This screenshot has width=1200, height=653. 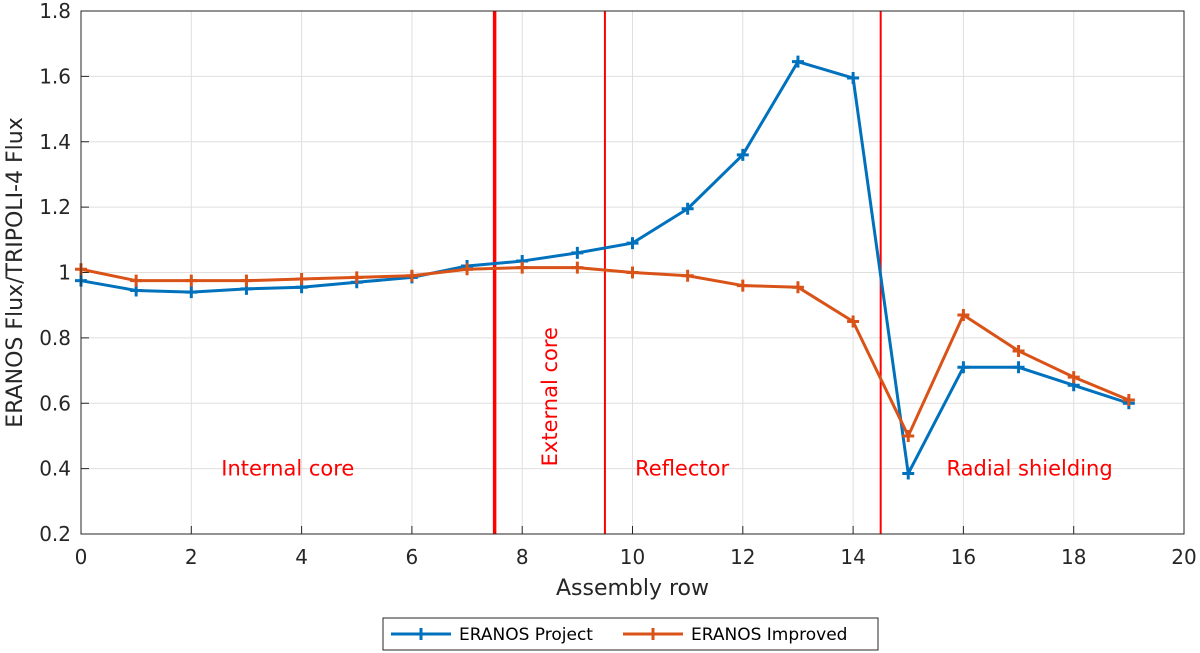 I want to click on region-label: Internal core, so click(x=287, y=469).